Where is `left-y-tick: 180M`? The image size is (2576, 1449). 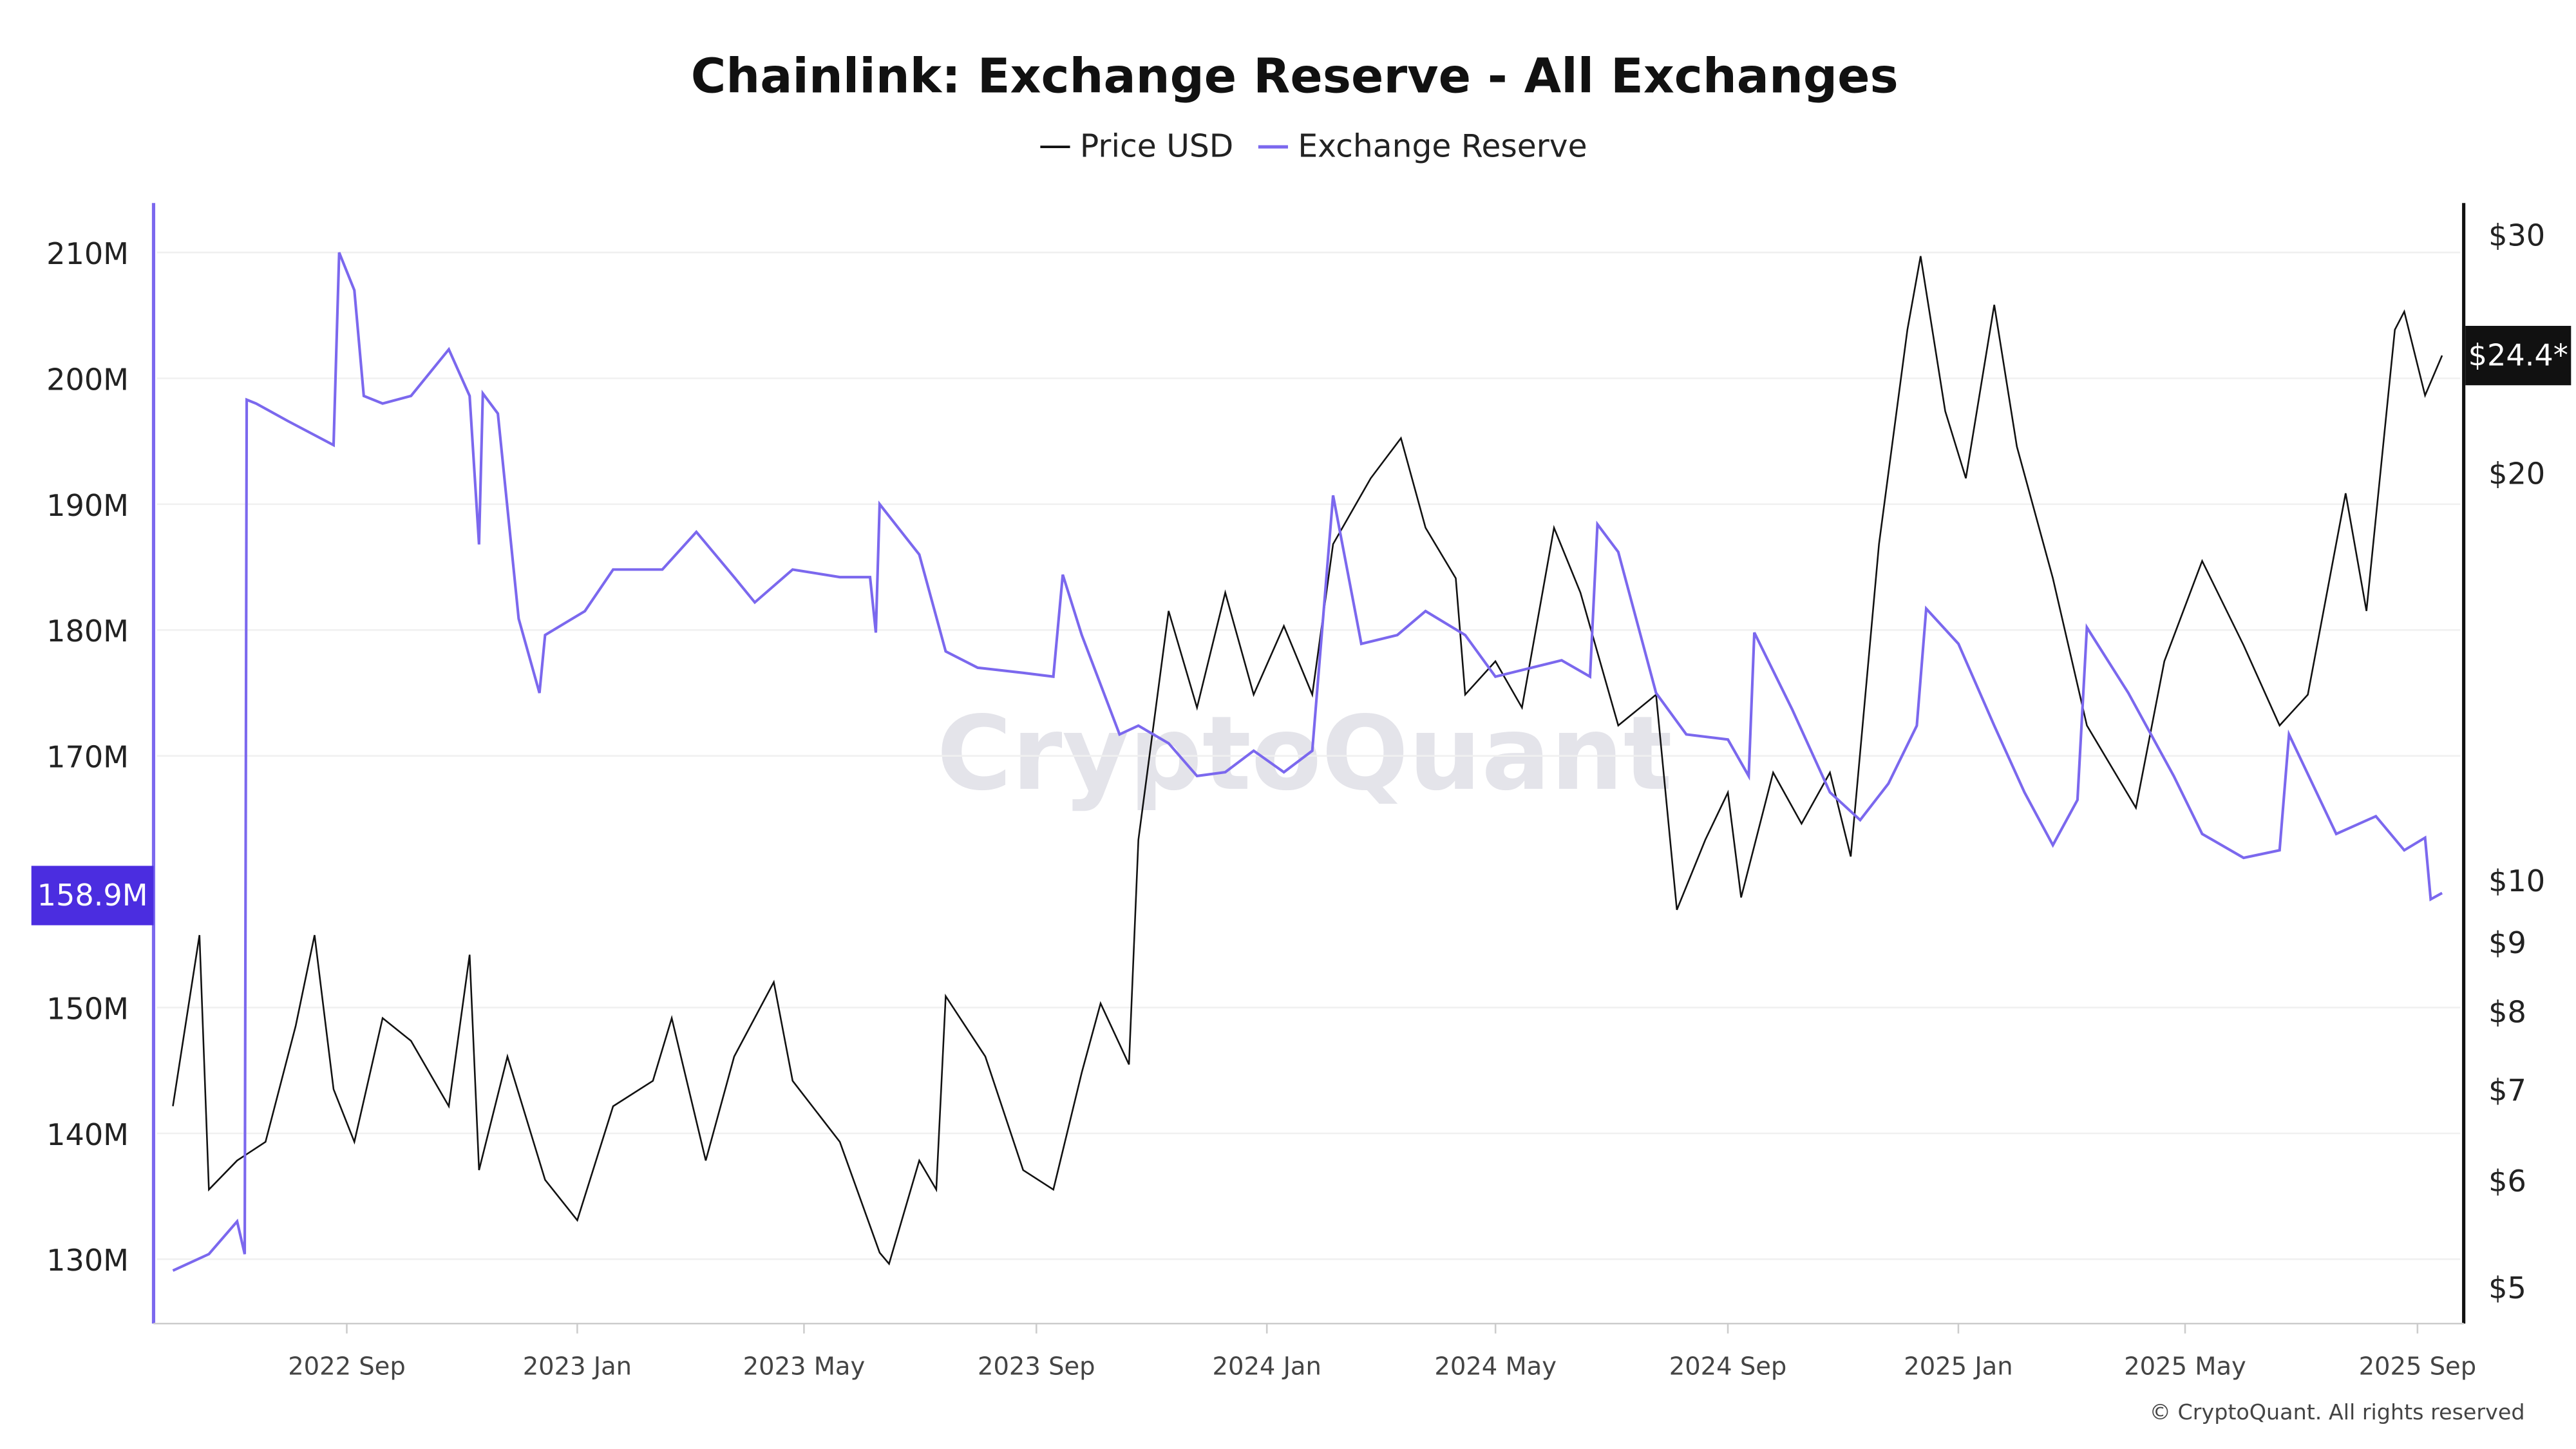 left-y-tick: 180M is located at coordinates (87, 631).